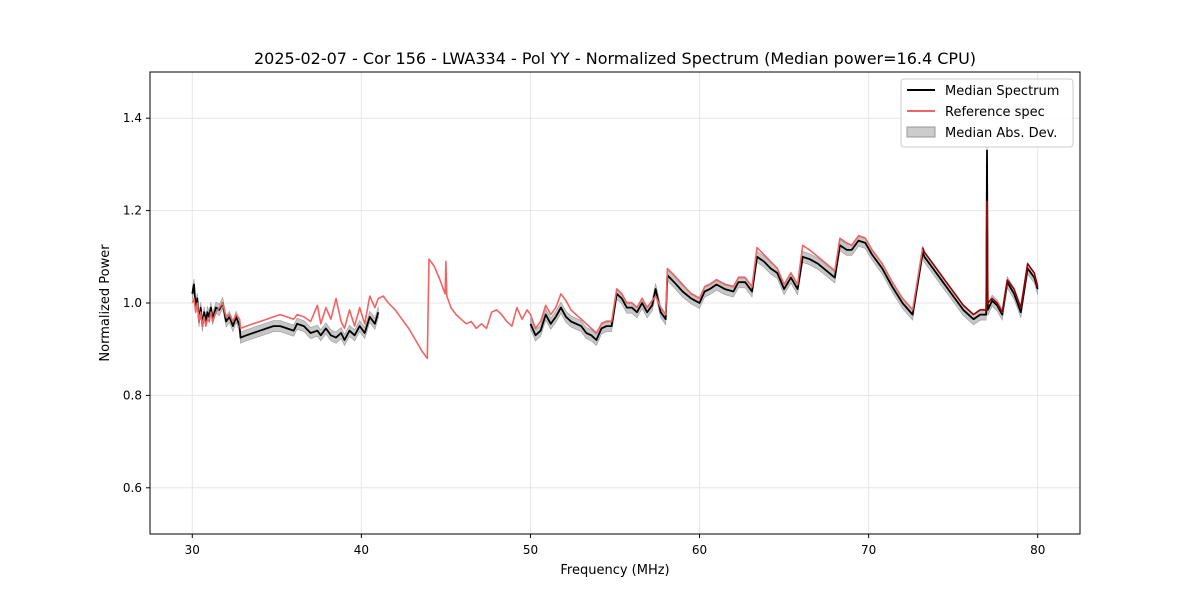 The image size is (1200, 604). What do you see at coordinates (192, 550) in the screenshot?
I see `x-tick-label: 30` at bounding box center [192, 550].